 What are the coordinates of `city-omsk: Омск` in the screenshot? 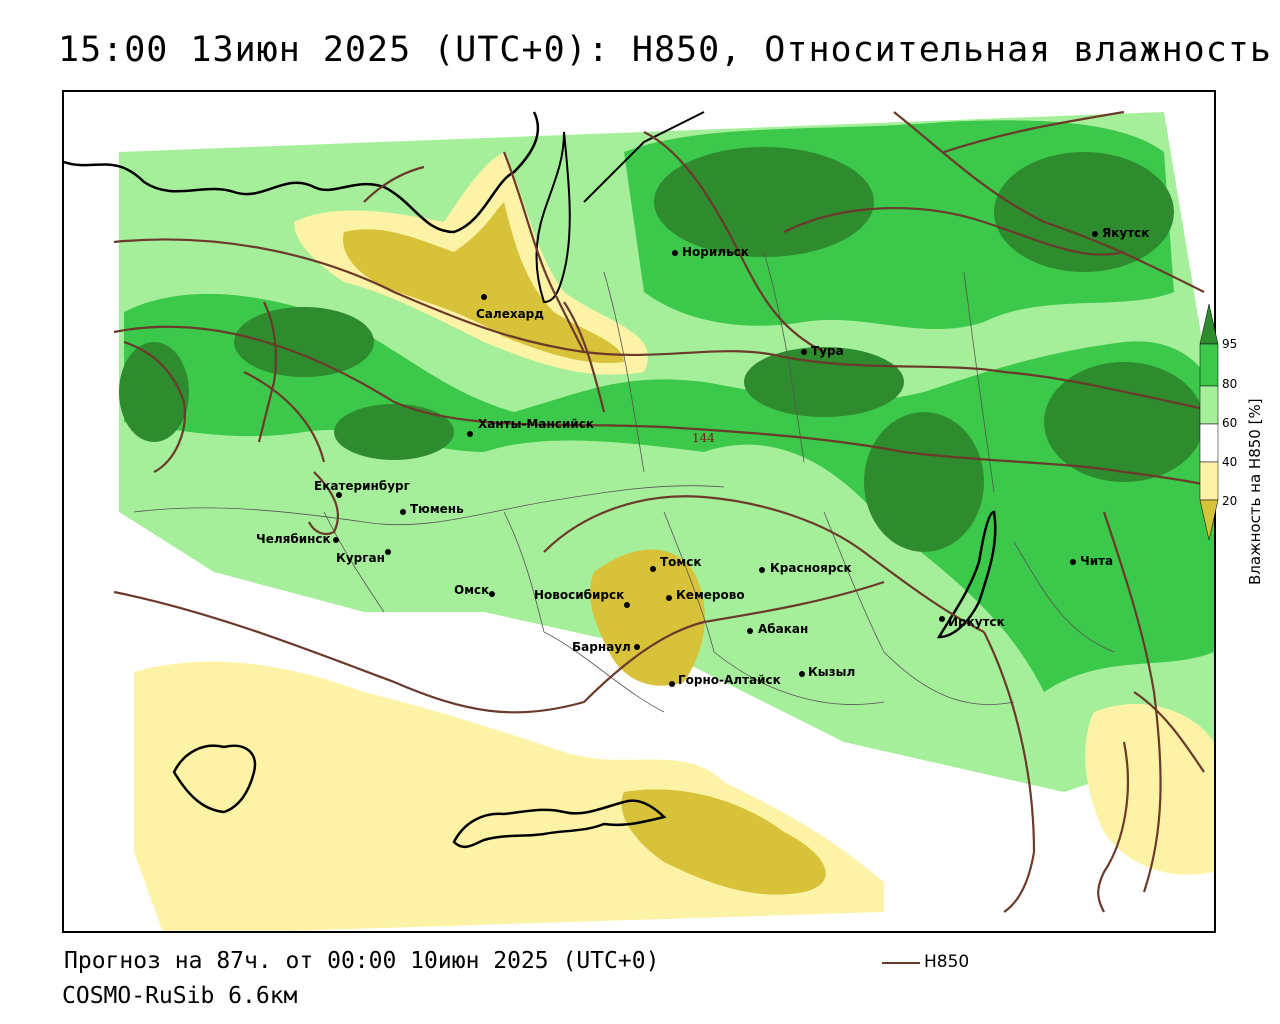 It's located at (474, 590).